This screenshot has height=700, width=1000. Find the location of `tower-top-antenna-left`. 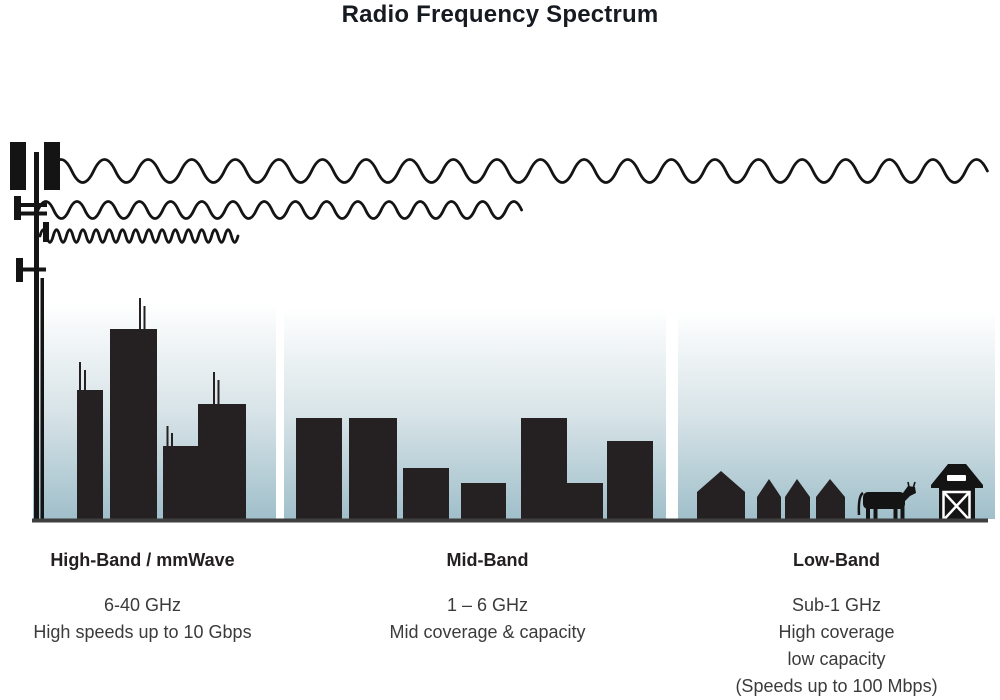

tower-top-antenna-left is located at coordinates (18, 166).